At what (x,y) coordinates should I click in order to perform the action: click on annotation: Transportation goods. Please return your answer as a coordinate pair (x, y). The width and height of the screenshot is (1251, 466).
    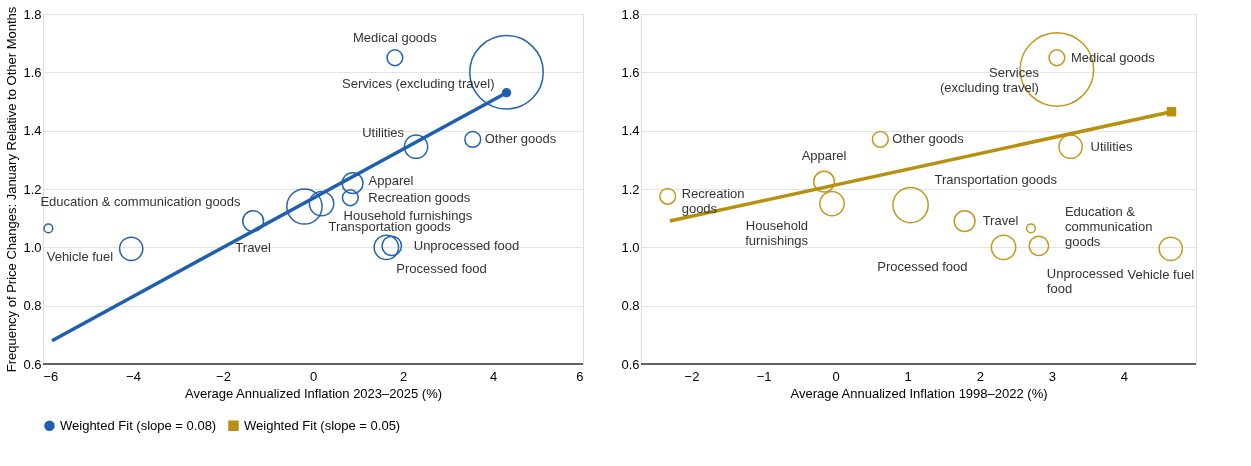
    Looking at the image, I should click on (996, 180).